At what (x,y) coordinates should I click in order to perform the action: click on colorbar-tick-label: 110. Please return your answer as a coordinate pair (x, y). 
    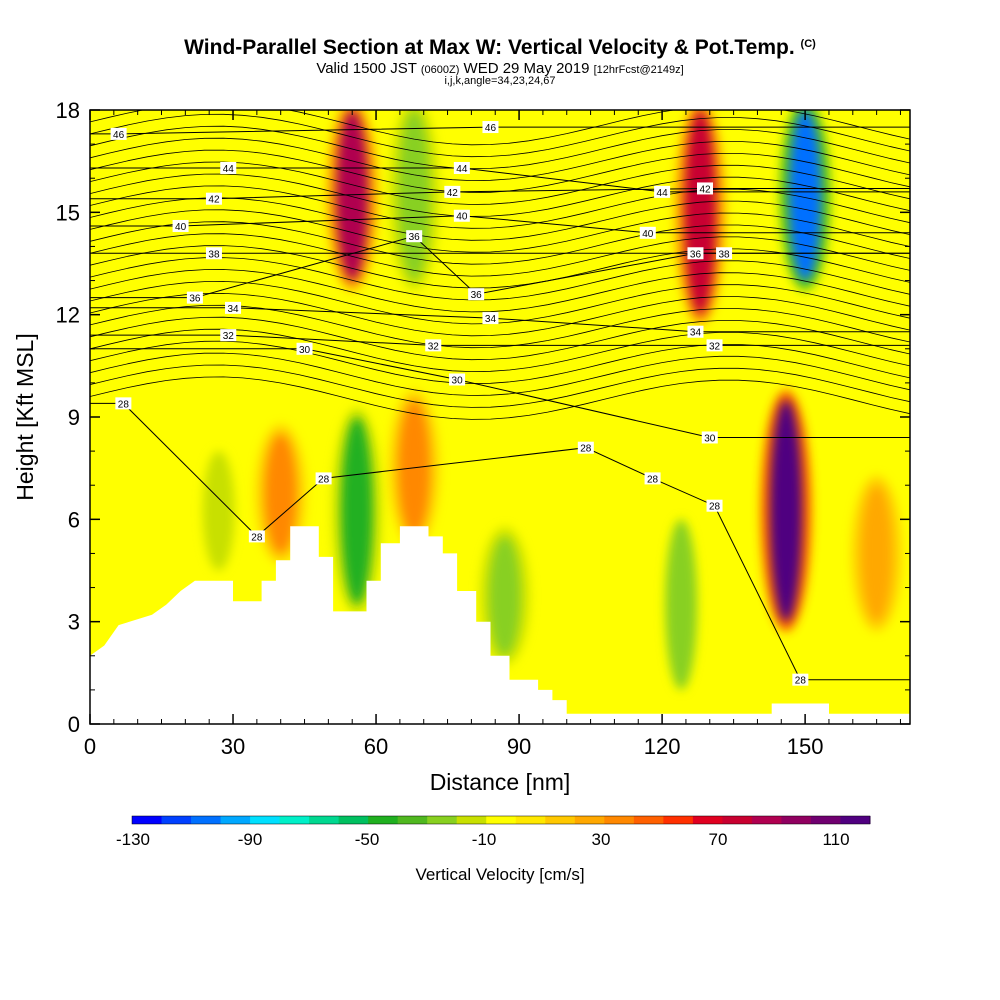
    Looking at the image, I should click on (835, 839).